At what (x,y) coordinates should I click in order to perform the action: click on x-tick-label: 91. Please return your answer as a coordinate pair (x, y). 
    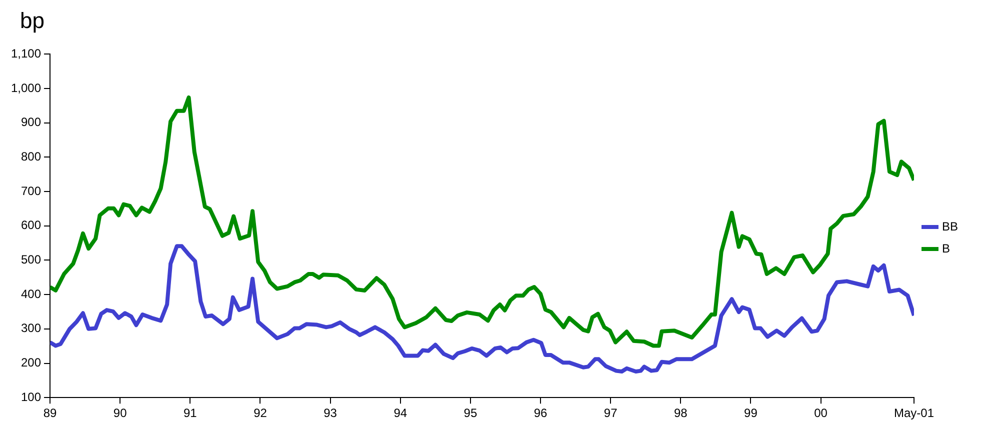
    Looking at the image, I should click on (190, 413).